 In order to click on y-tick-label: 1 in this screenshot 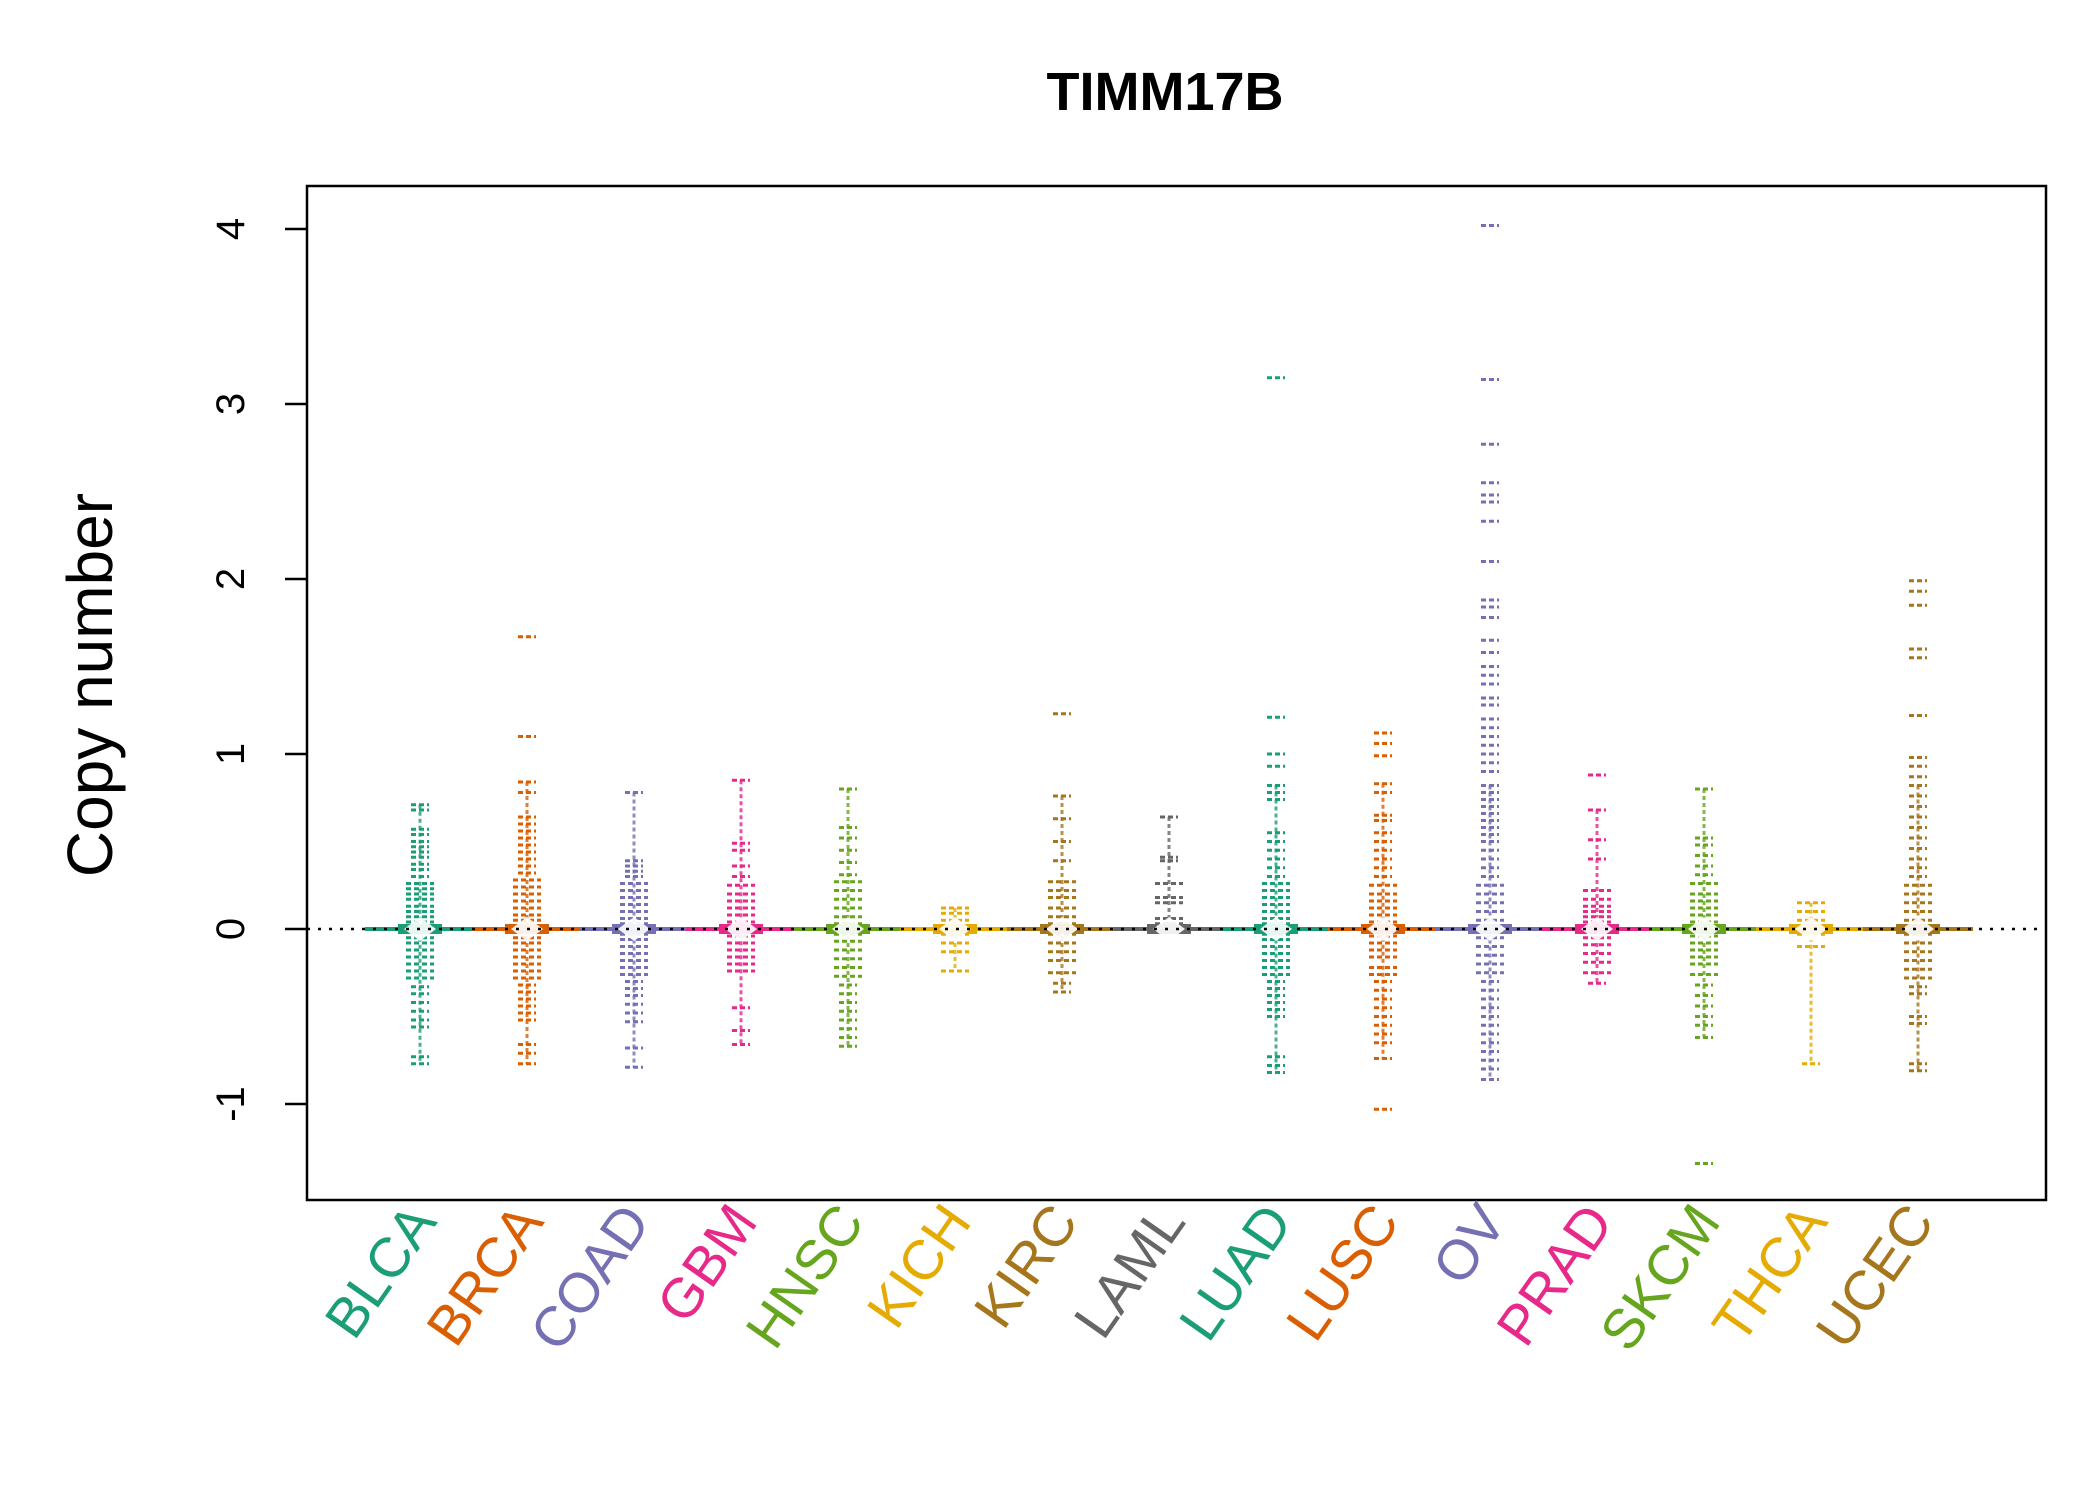, I will do `click(231, 754)`.